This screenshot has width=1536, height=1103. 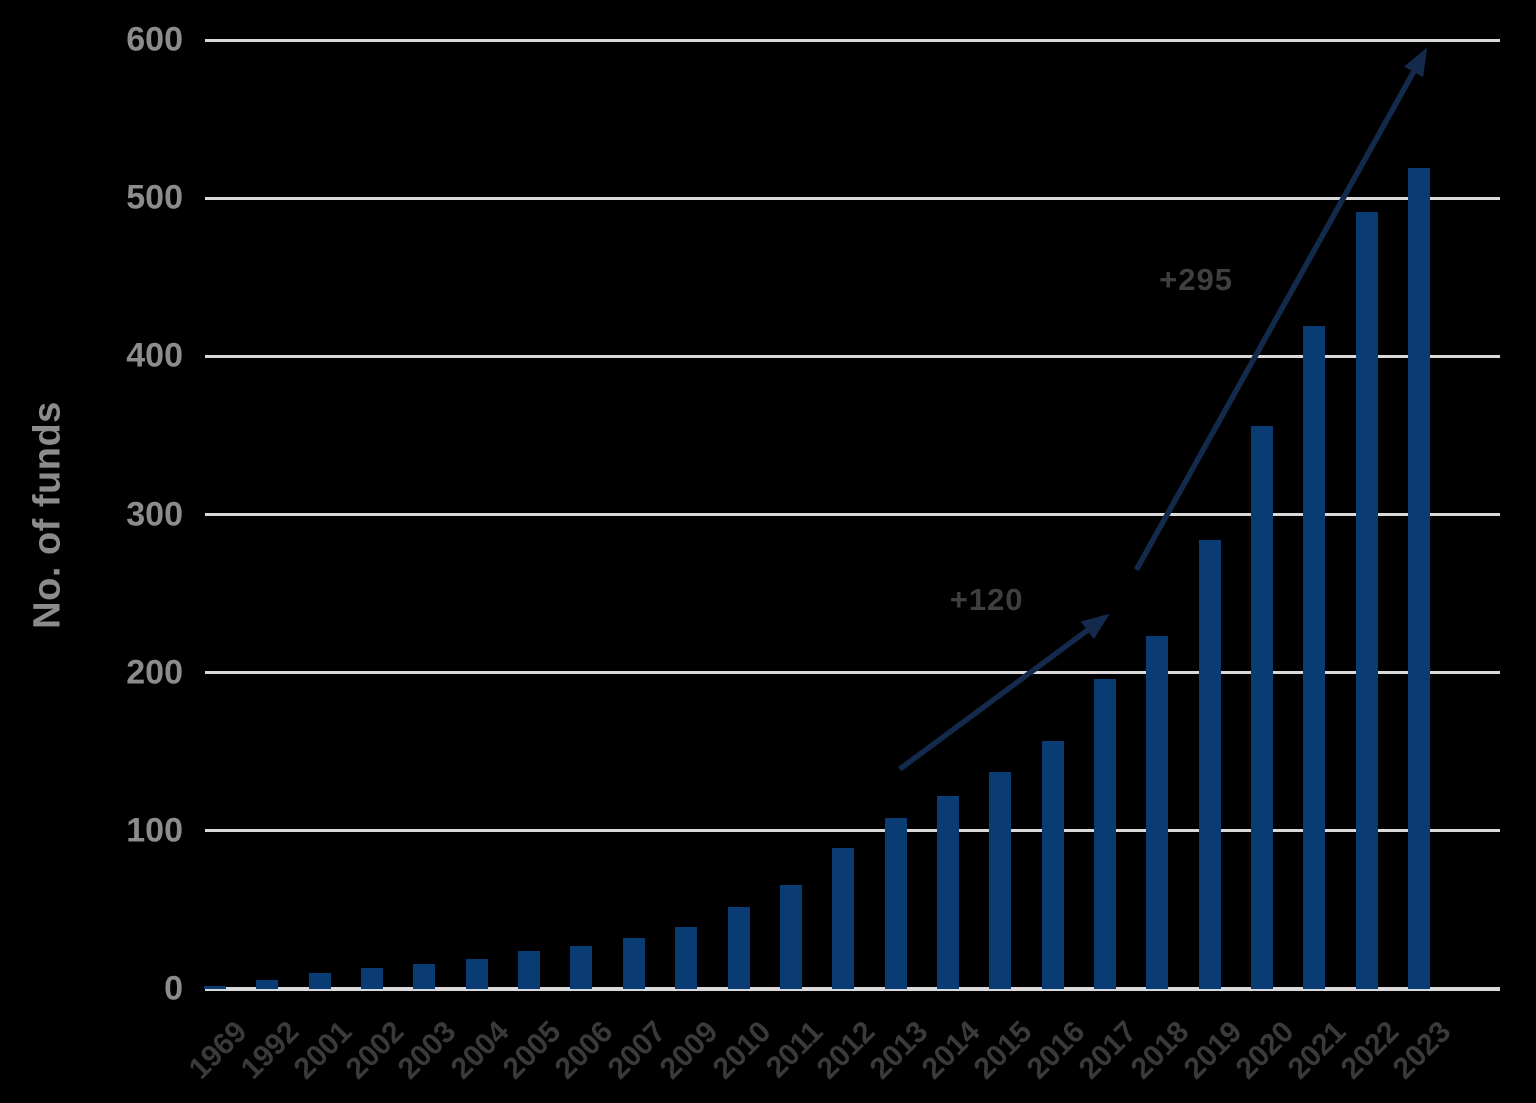 What do you see at coordinates (1422, 1050) in the screenshot?
I see `x-tick-text: 2023` at bounding box center [1422, 1050].